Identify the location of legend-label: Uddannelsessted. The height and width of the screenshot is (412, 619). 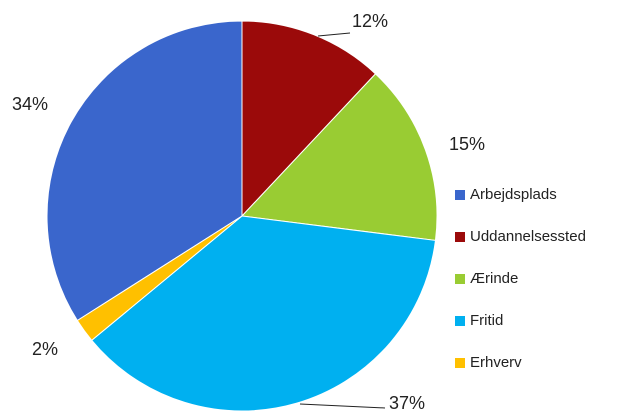
(528, 236).